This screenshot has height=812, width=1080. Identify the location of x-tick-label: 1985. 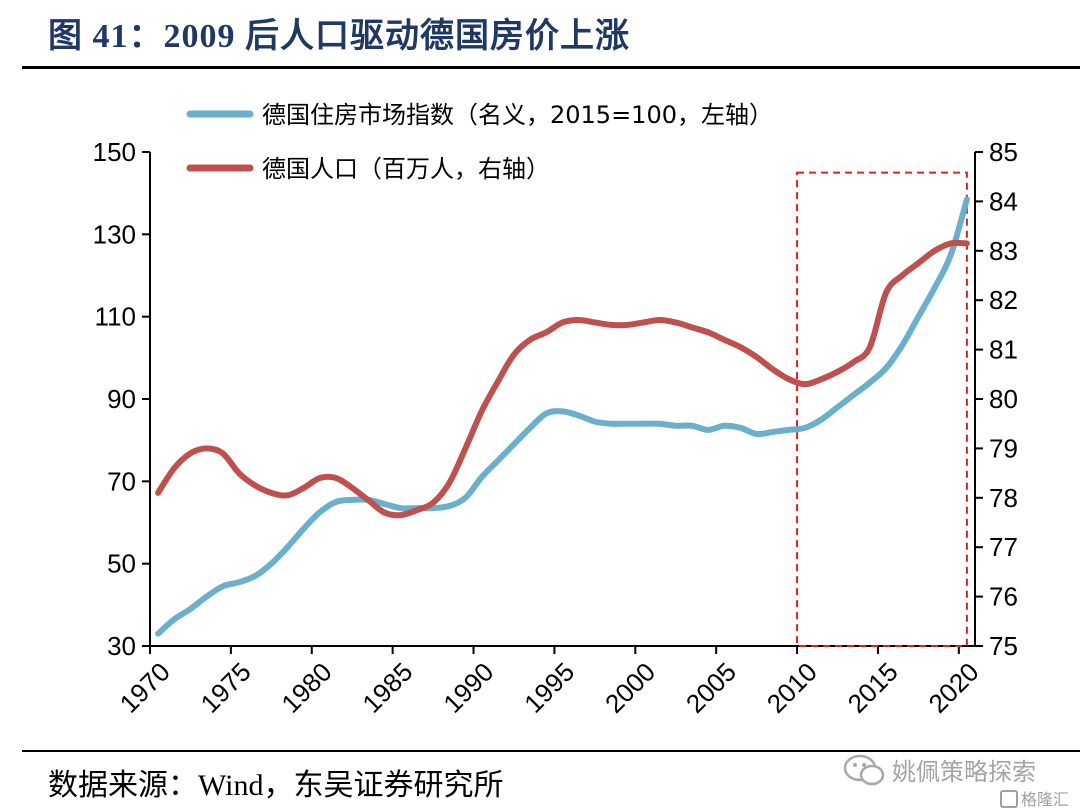
(387, 688).